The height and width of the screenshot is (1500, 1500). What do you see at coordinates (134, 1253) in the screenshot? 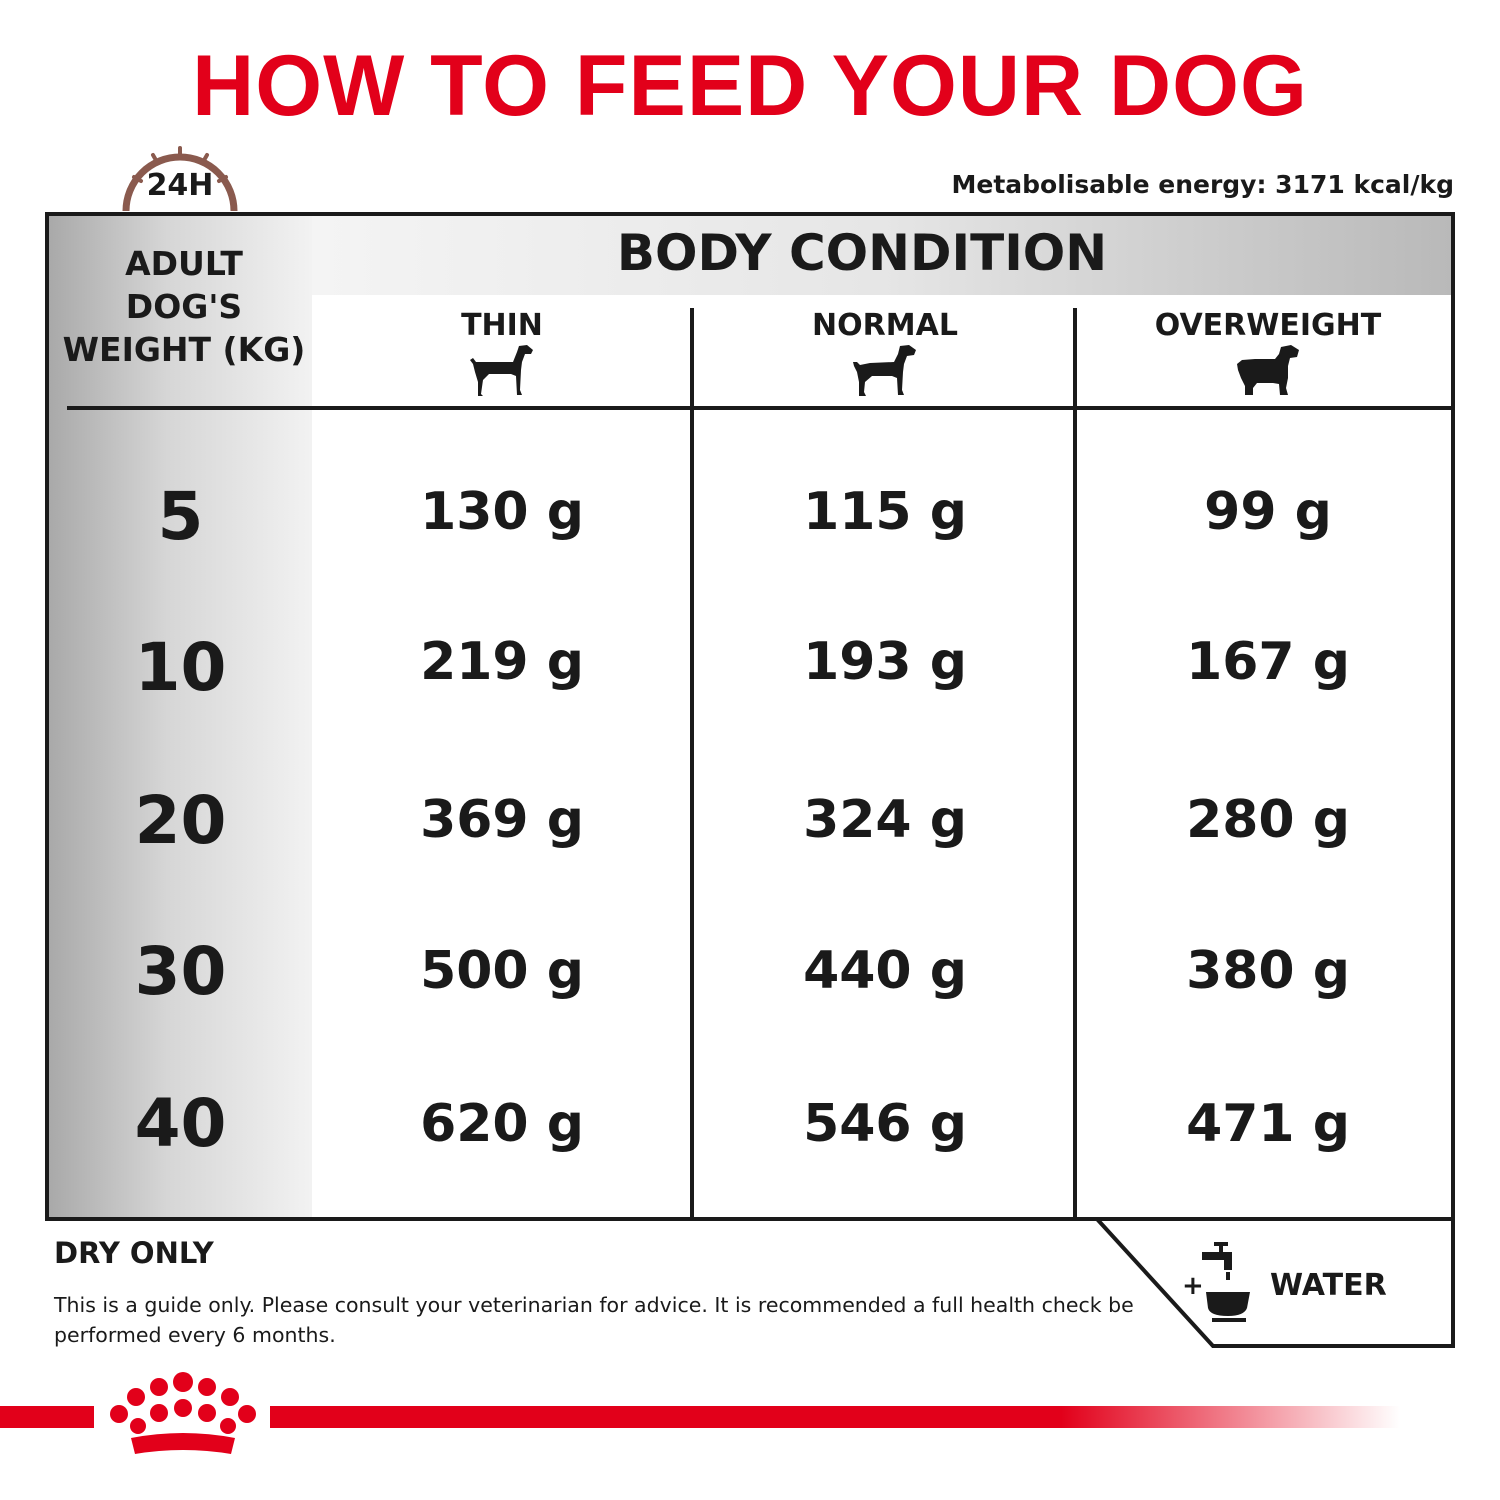
I see `dry-only-label: DRY ONLY` at bounding box center [134, 1253].